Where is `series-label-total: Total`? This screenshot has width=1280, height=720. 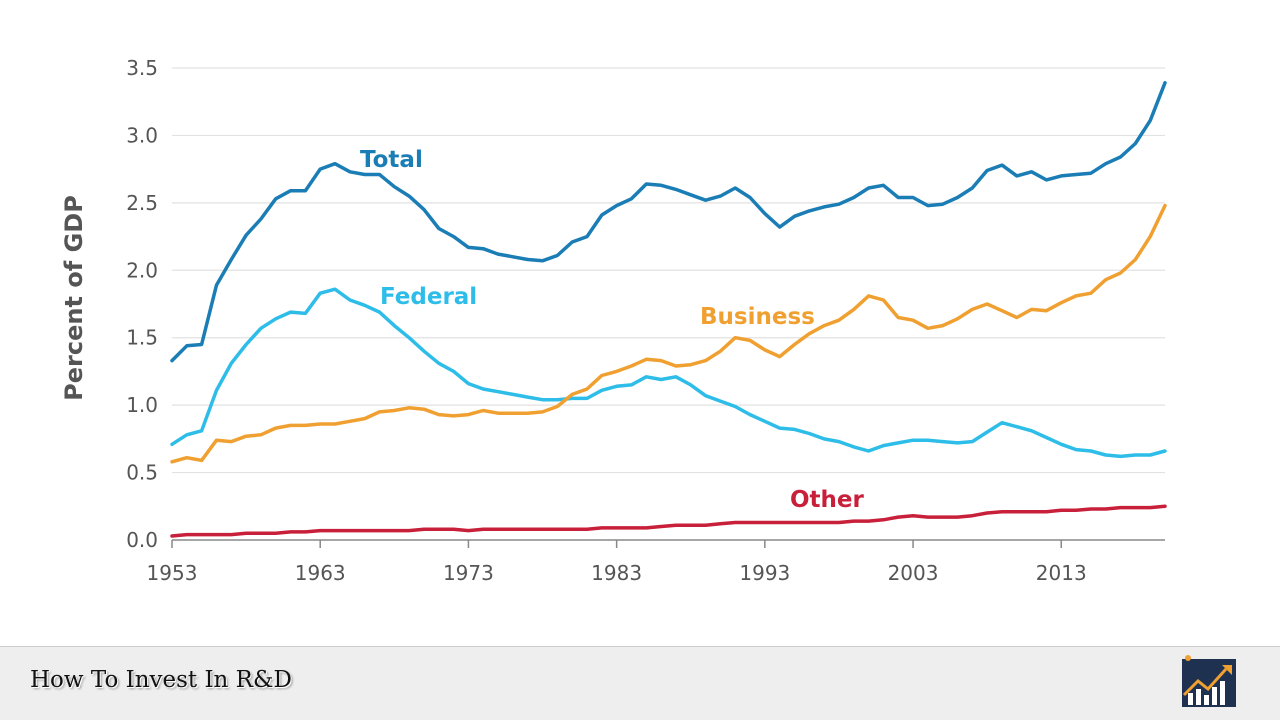 series-label-total: Total is located at coordinates (391, 160).